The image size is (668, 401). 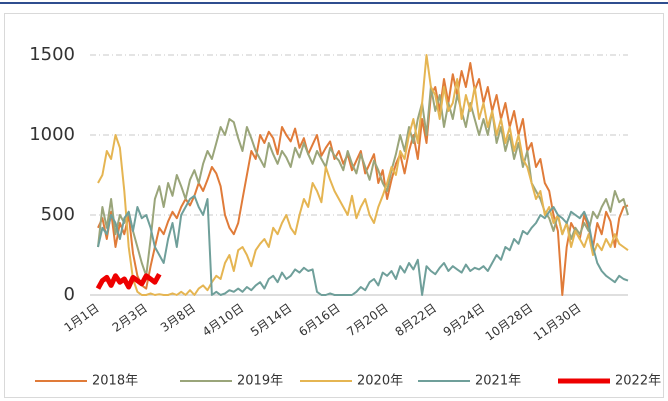 What do you see at coordinates (52, 134) in the screenshot?
I see `y-tick-label: 1000` at bounding box center [52, 134].